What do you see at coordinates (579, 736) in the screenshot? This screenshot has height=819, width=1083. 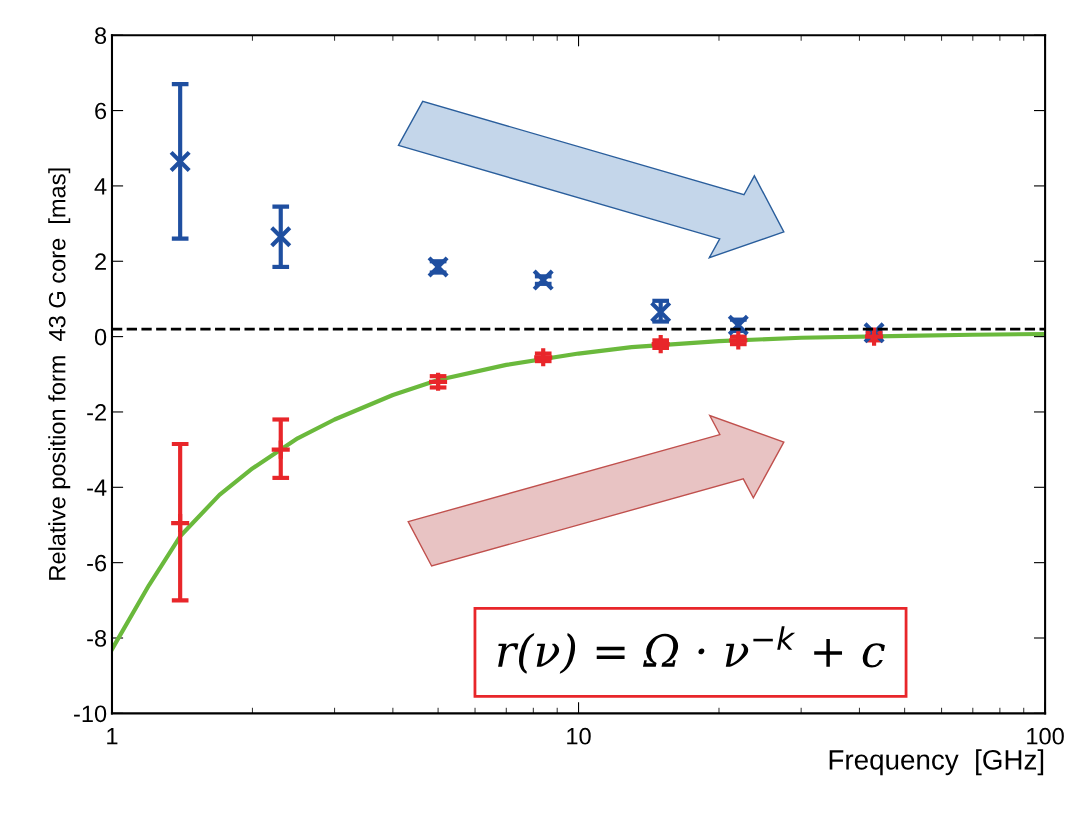 I see `x-tick-label: 10` at bounding box center [579, 736].